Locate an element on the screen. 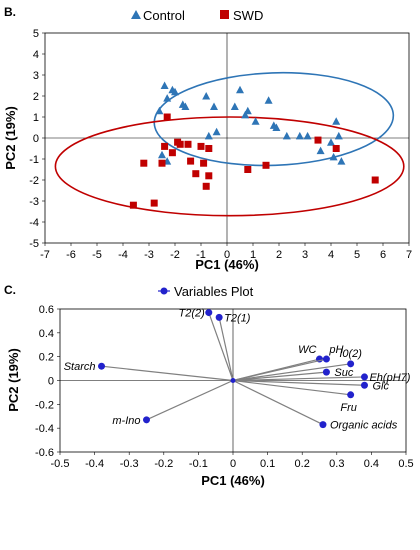  x-tick-label: 0.4 is located at coordinates (371, 464).